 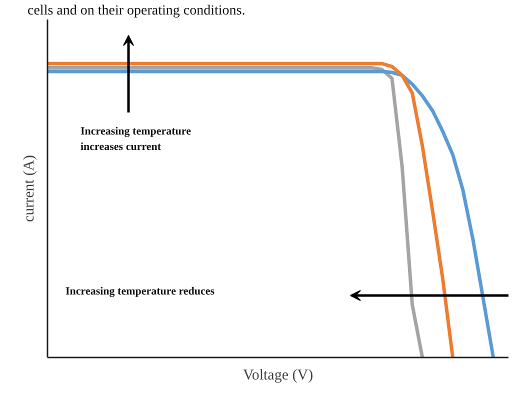 What do you see at coordinates (30, 188) in the screenshot?
I see `y-axis-title: current (A)` at bounding box center [30, 188].